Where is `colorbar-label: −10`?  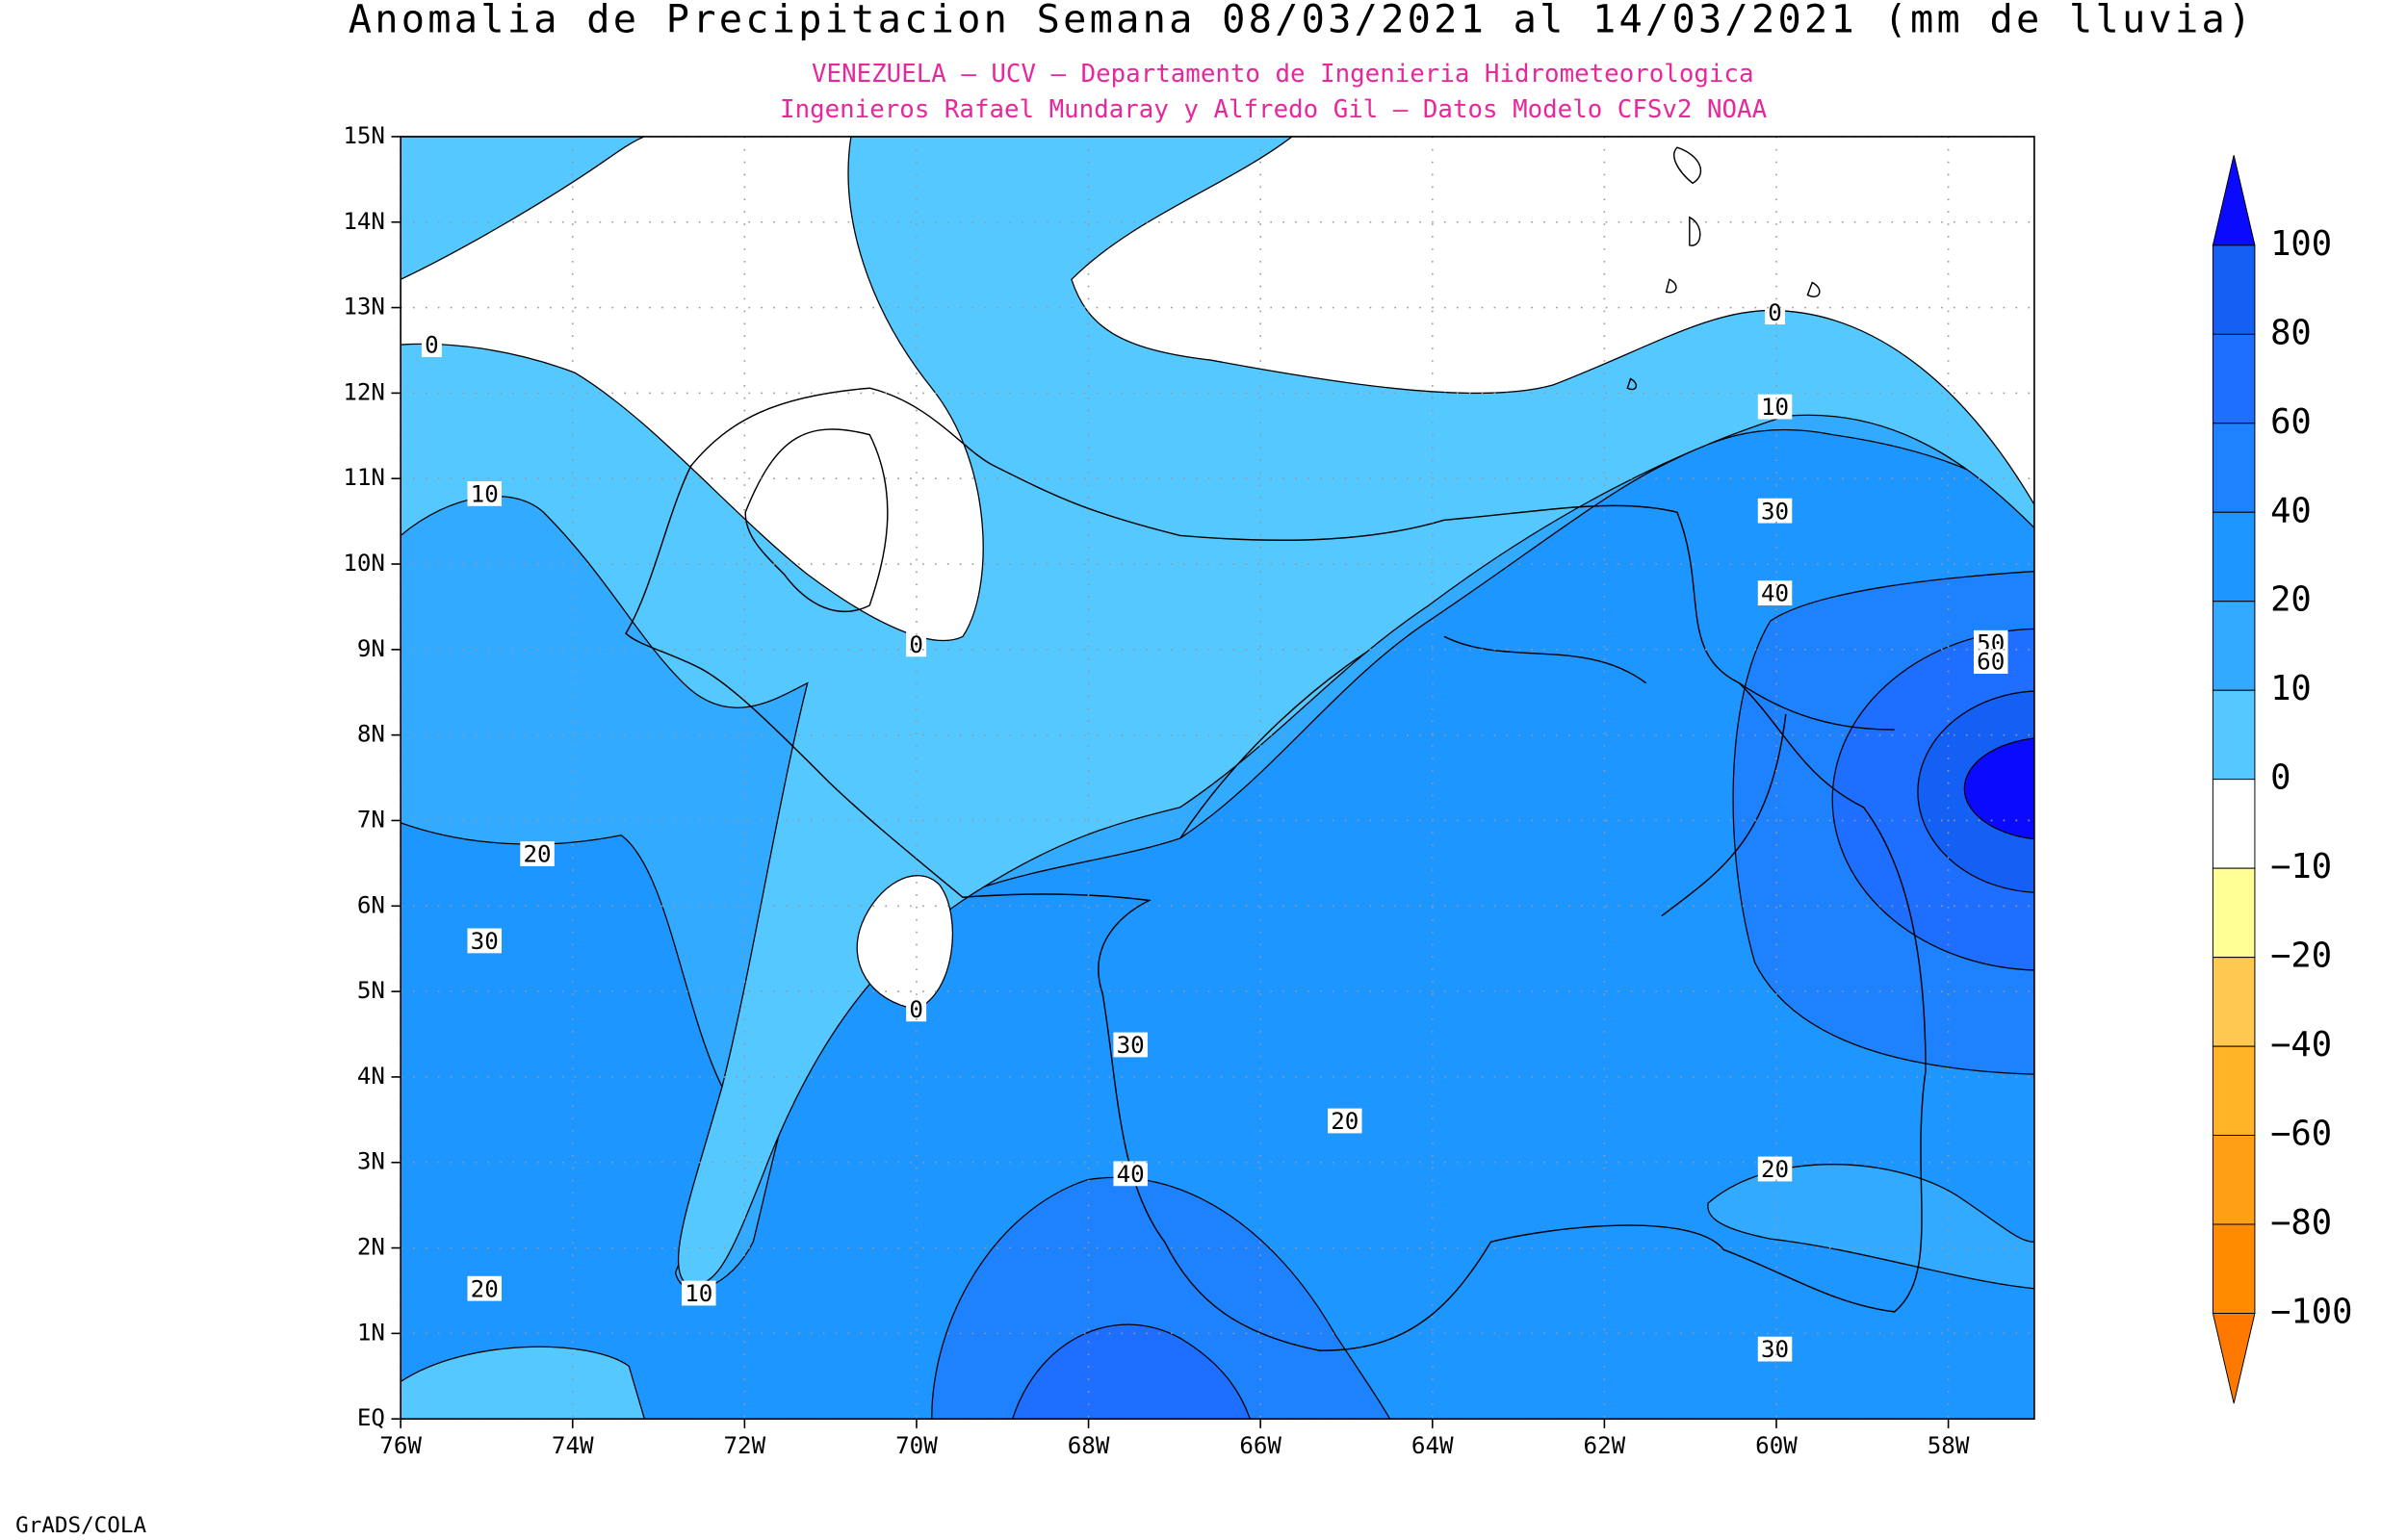
colorbar-label: −10 is located at coordinates (2301, 866).